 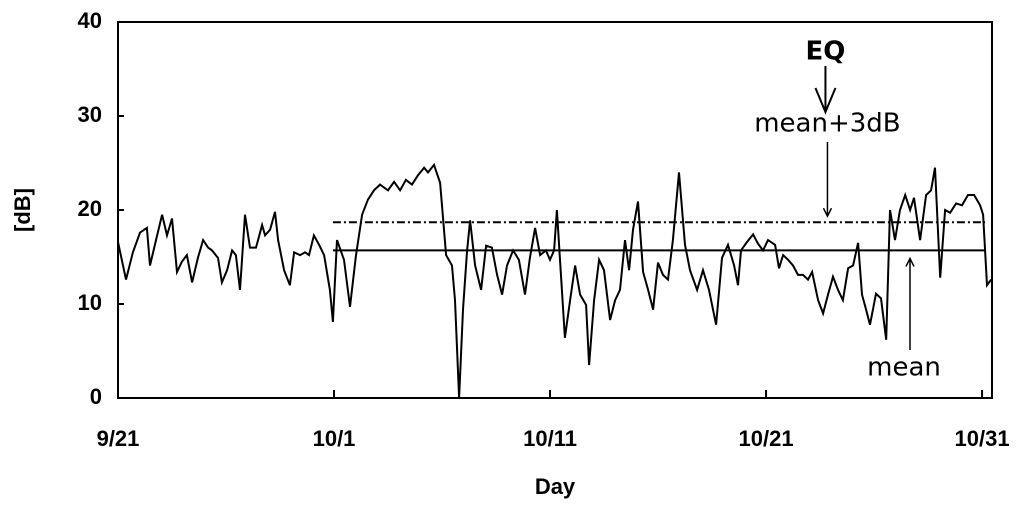 What do you see at coordinates (90, 114) in the screenshot?
I see `y-tick-label: 30` at bounding box center [90, 114].